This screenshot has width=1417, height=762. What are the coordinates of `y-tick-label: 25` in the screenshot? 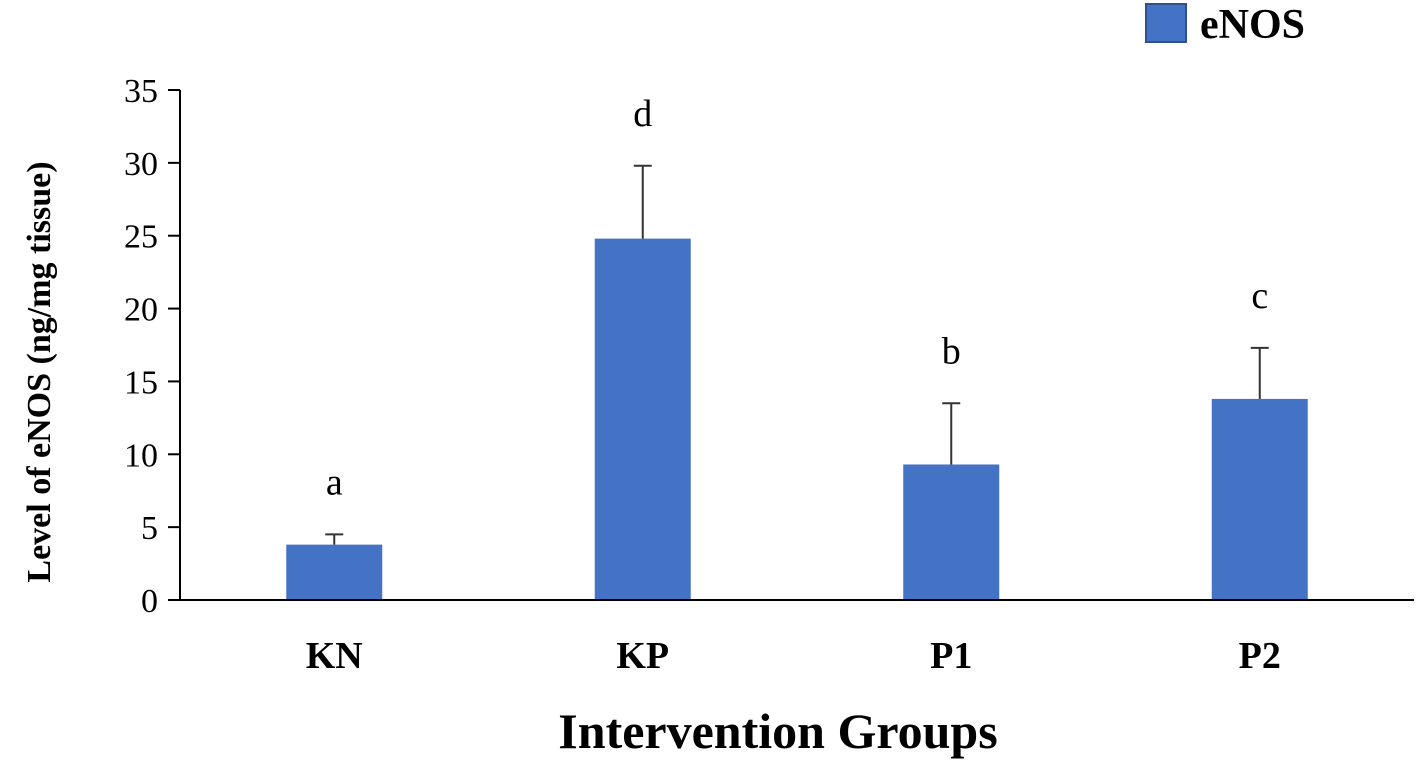 It's located at (141, 237).